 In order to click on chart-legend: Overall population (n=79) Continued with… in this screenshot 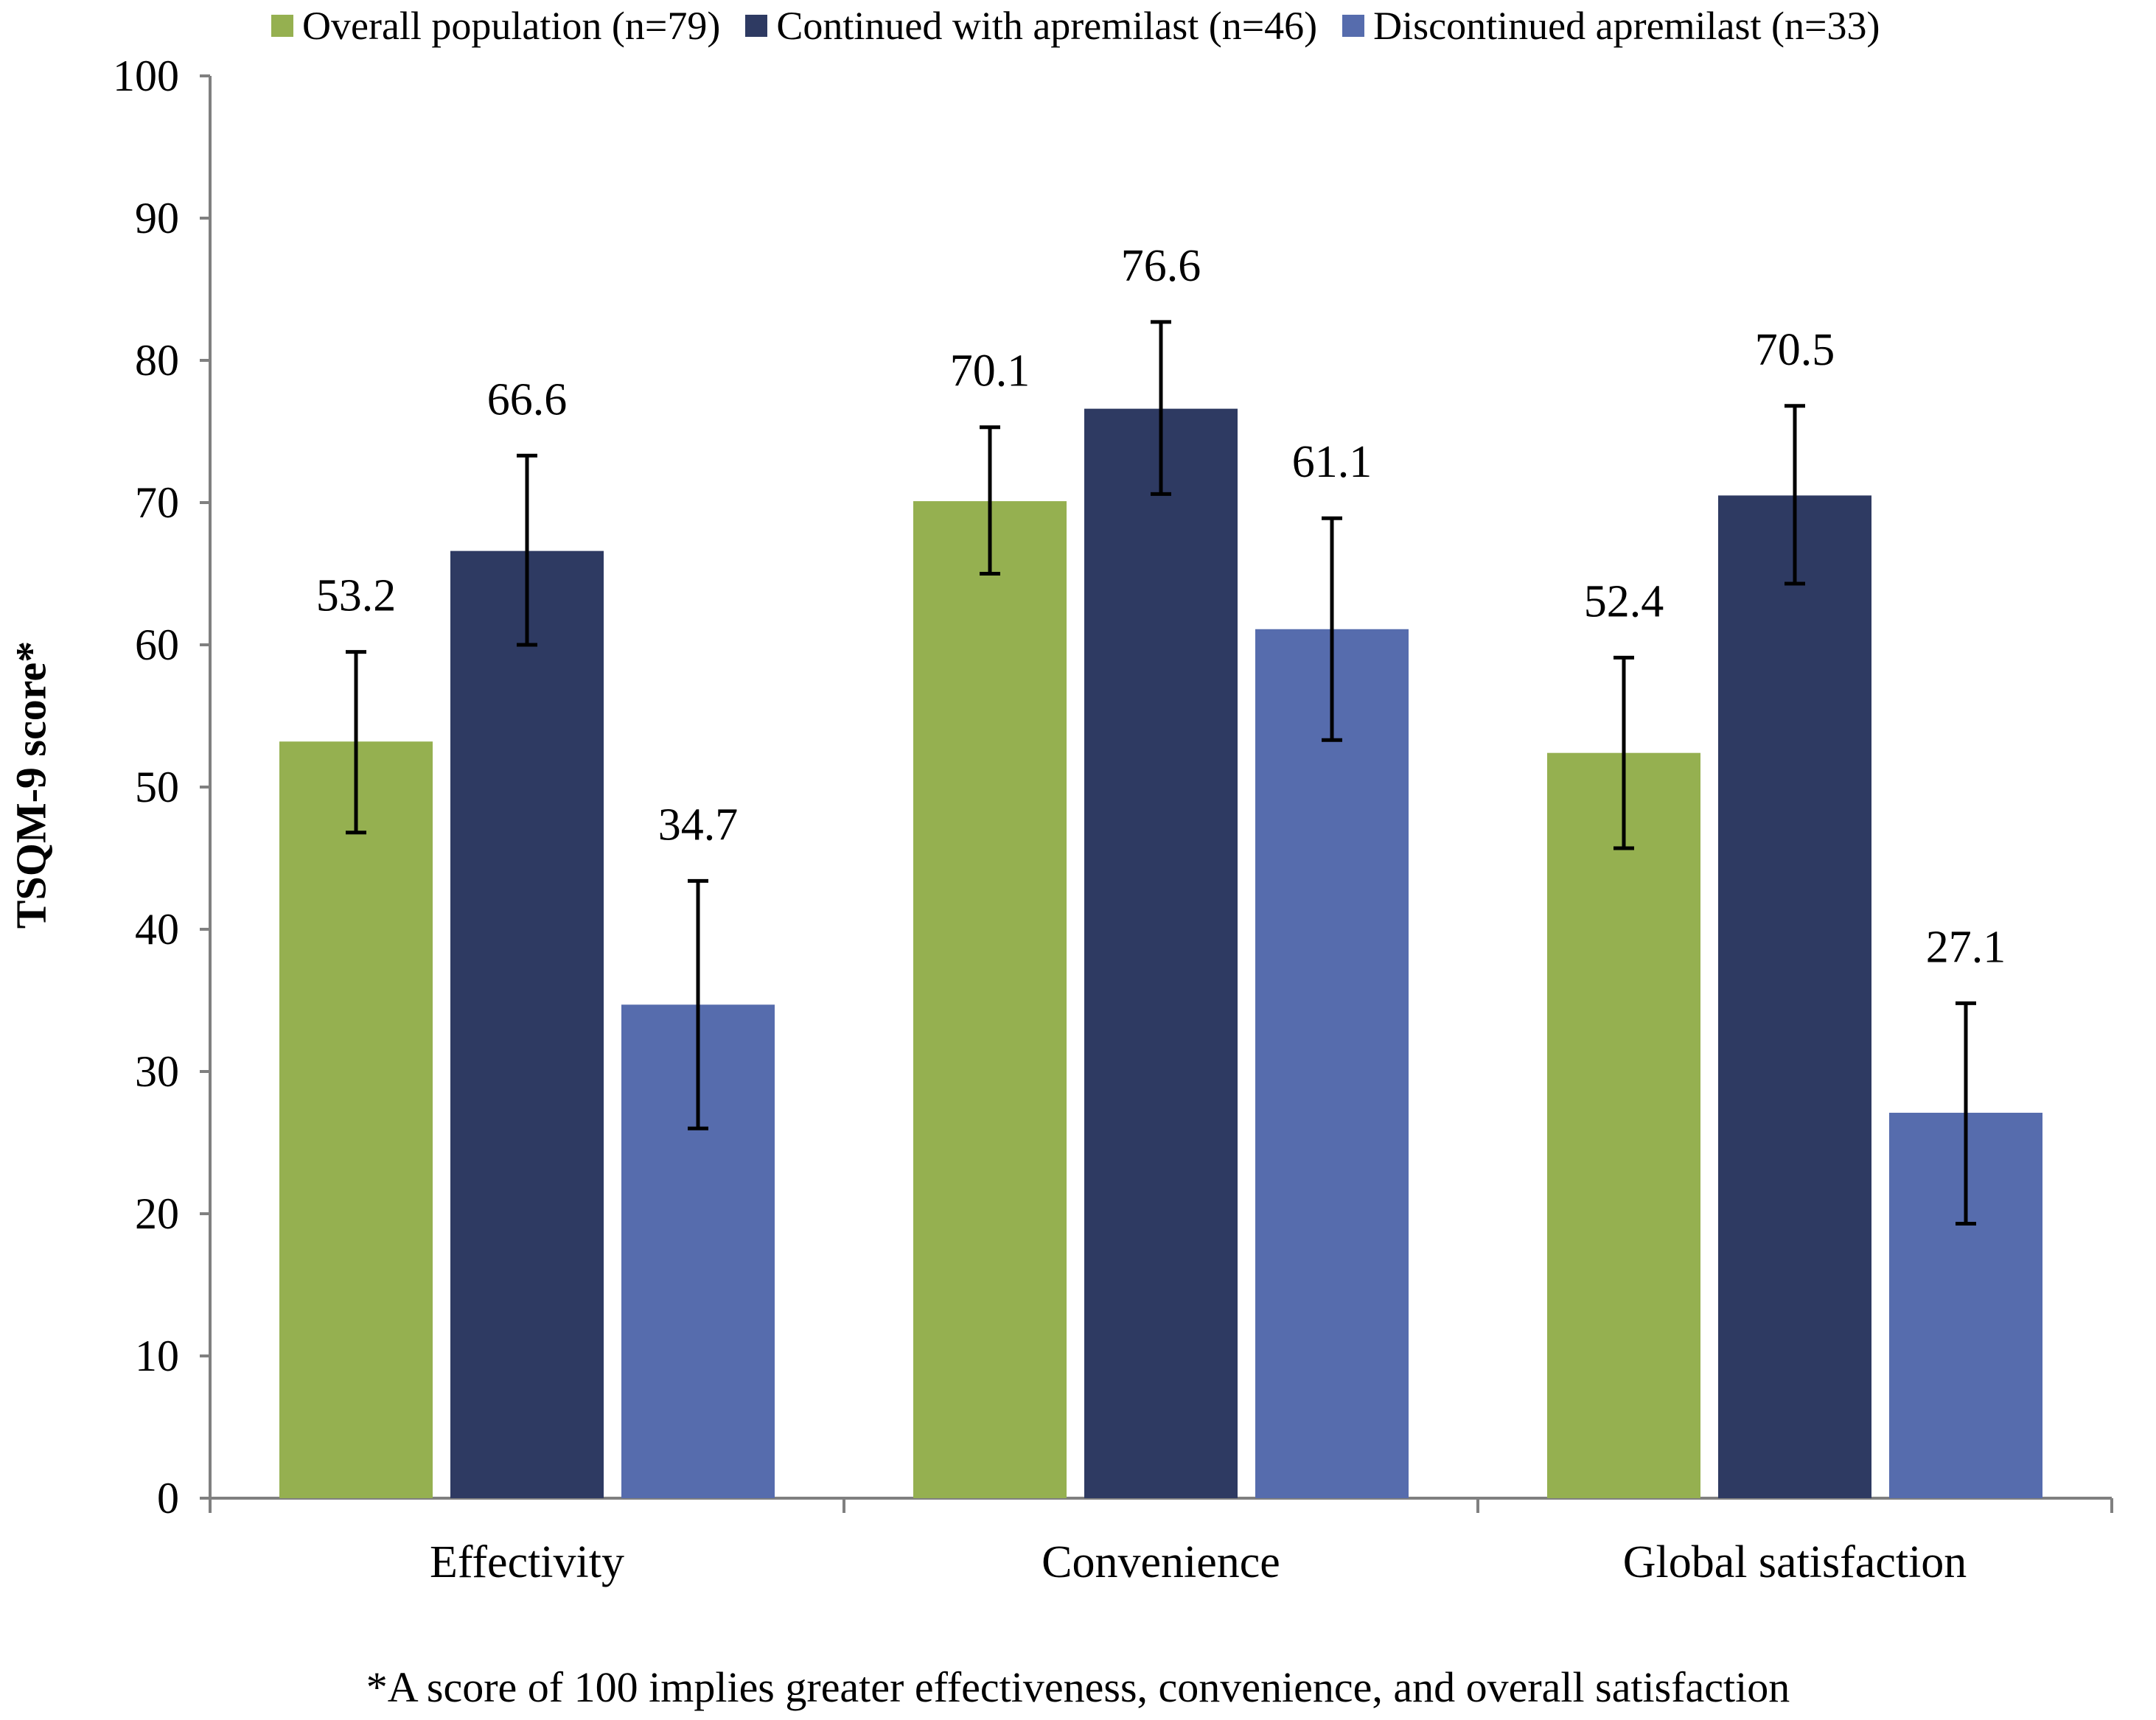, I will do `click(1088, 26)`.